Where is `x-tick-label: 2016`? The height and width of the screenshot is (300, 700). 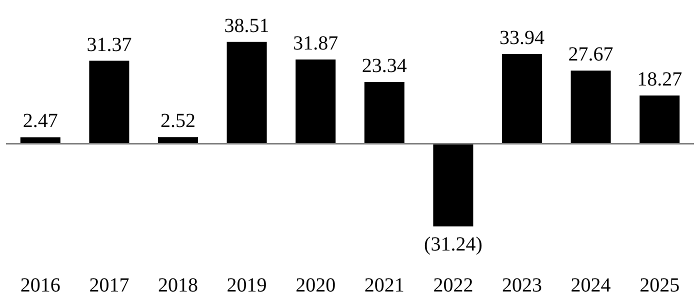 x-tick-label: 2016 is located at coordinates (40, 285).